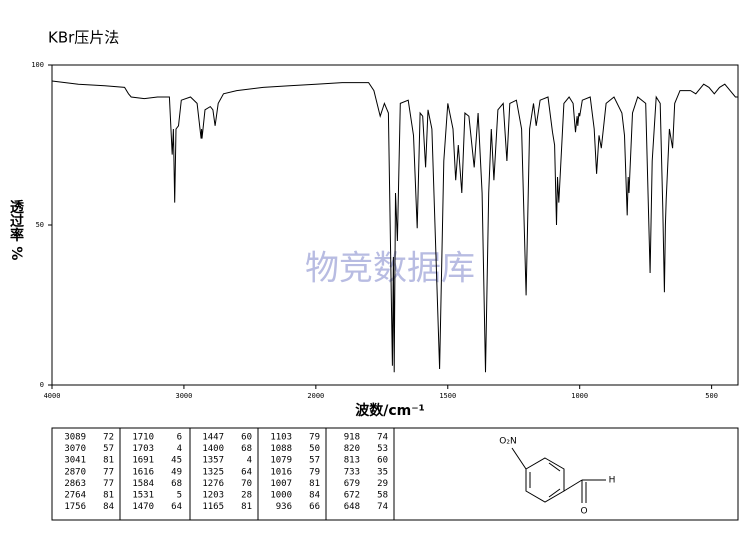 Image resolution: width=748 pixels, height=539 pixels. I want to click on y-tick-label: 50, so click(40, 225).